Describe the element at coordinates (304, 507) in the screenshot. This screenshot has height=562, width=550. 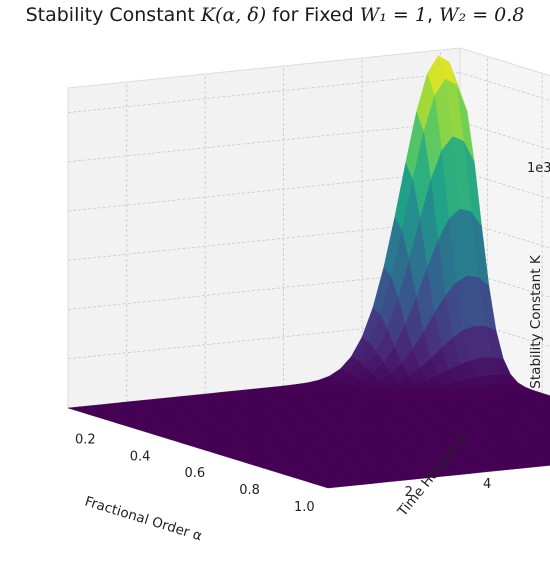
I see `x-tick-label: 1.0` at that location.